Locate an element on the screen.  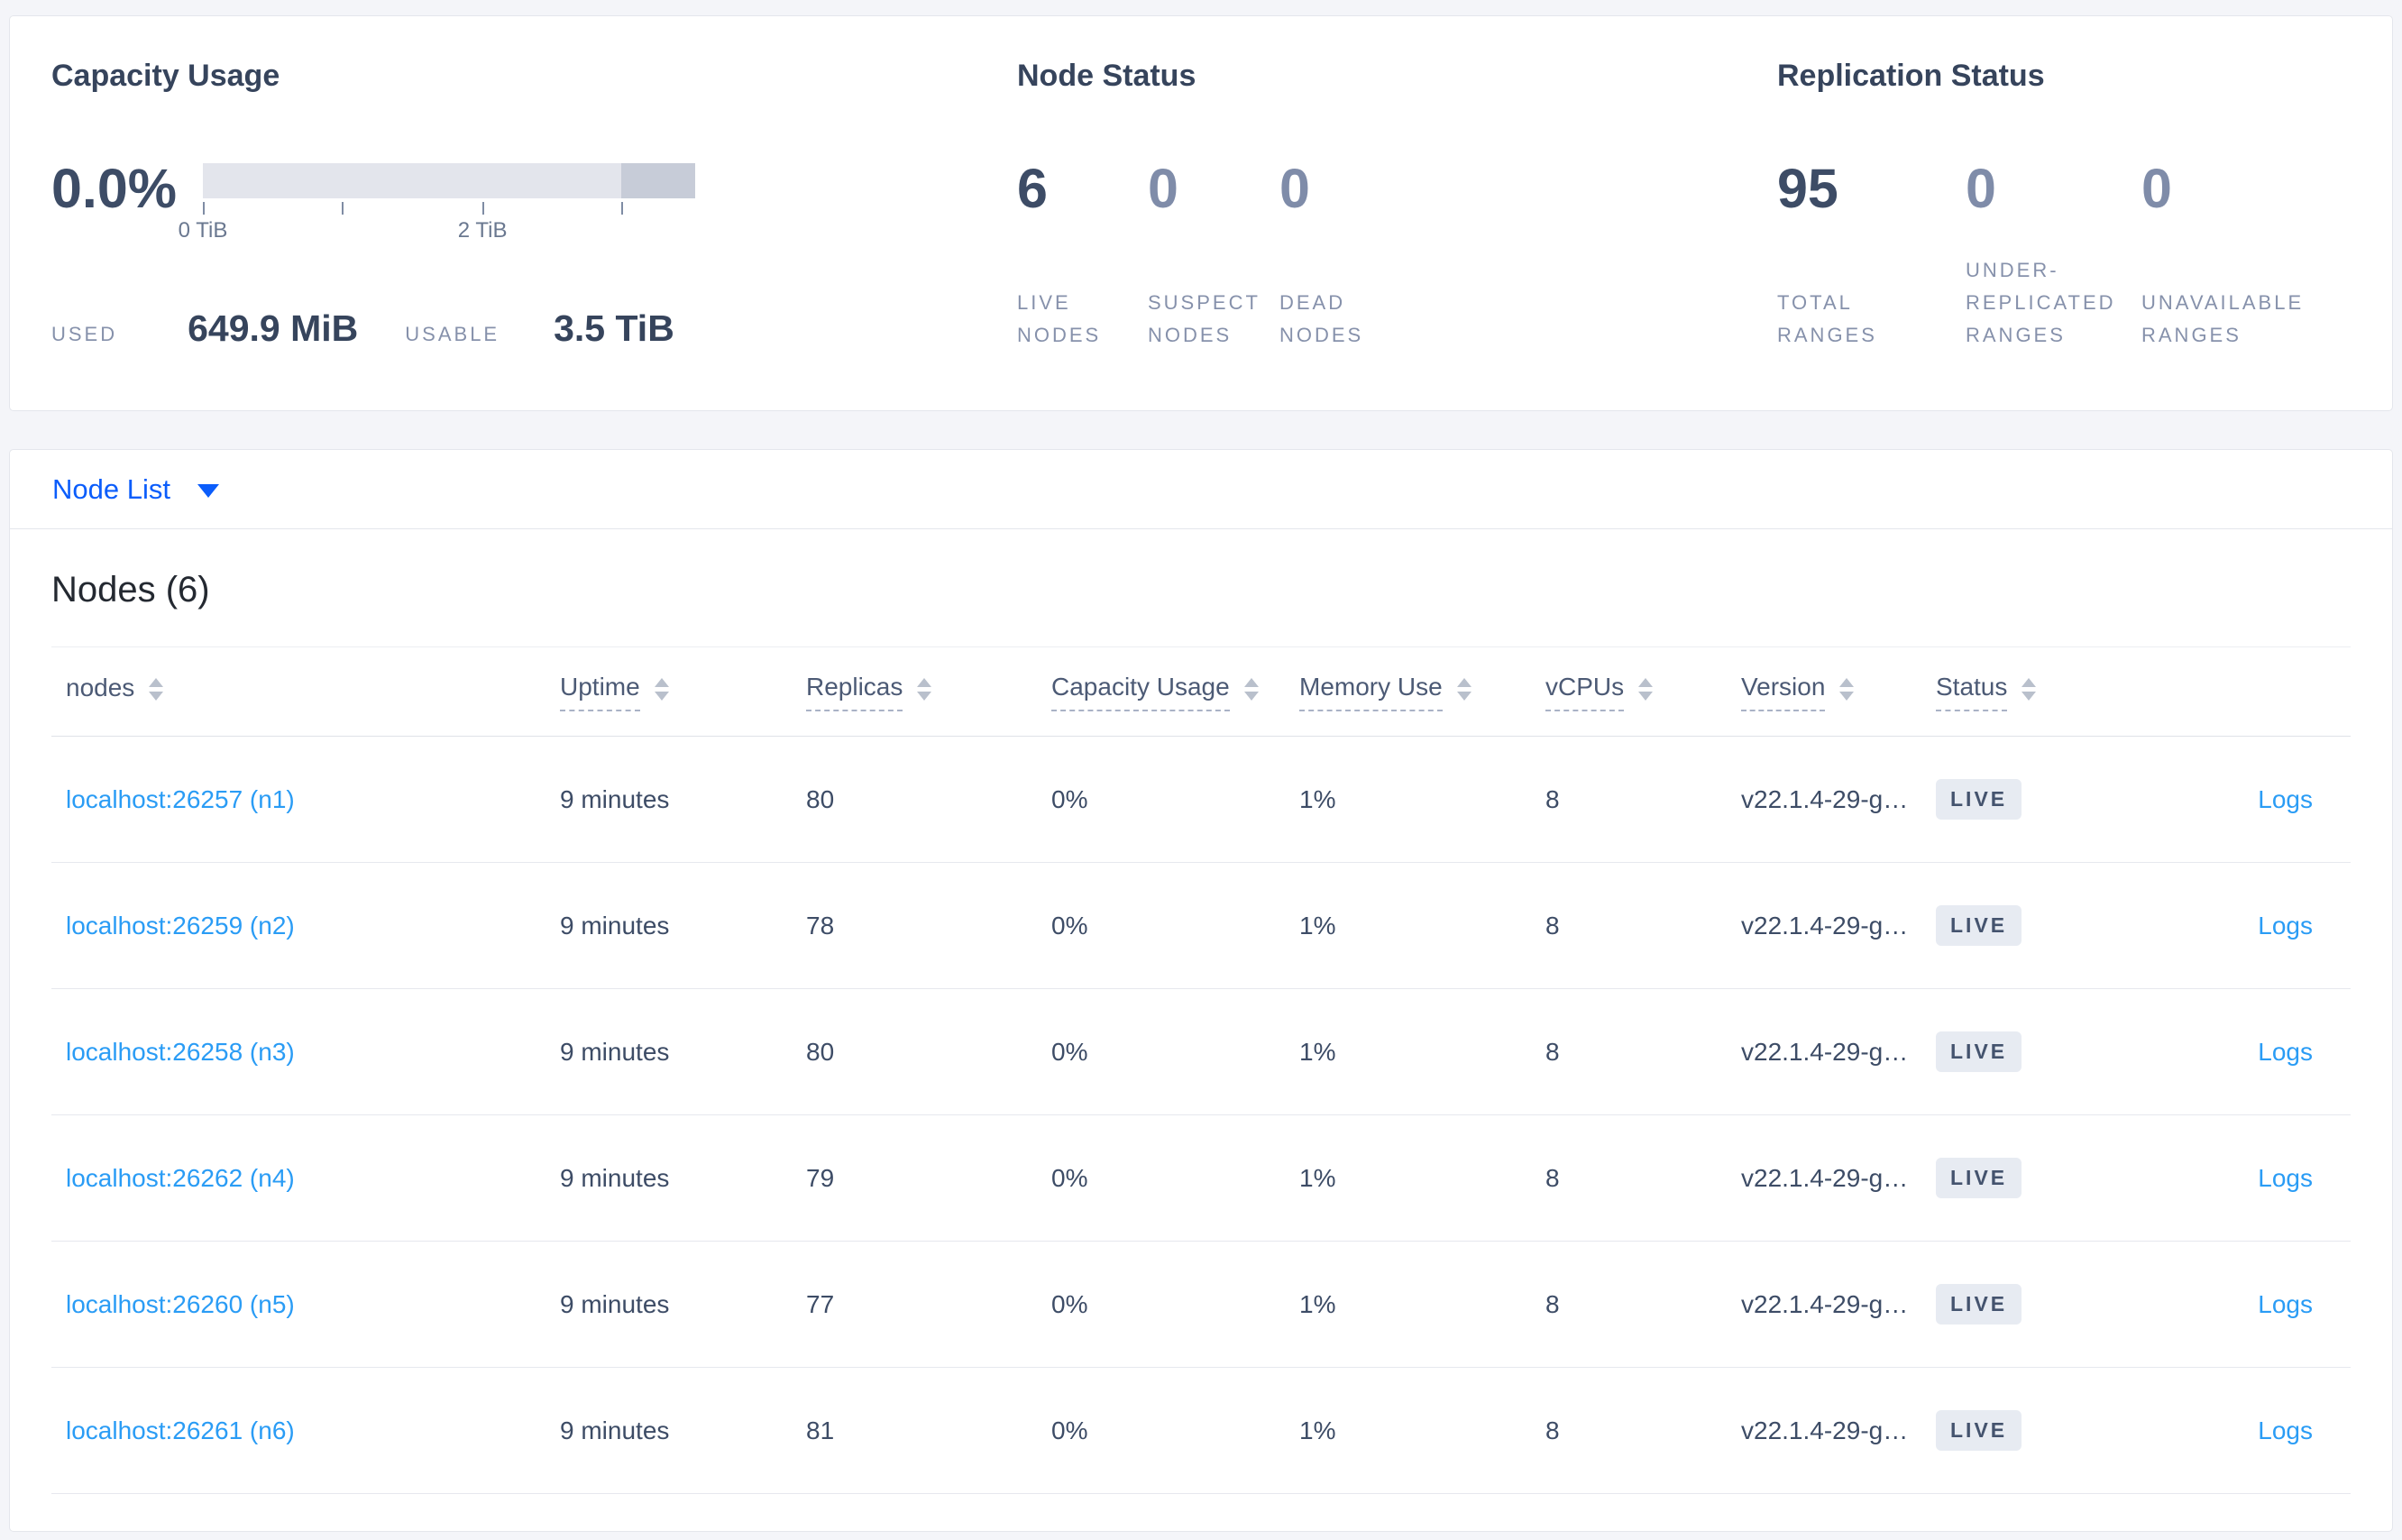
node-list-dropdown-label: Node List is located at coordinates (111, 488).